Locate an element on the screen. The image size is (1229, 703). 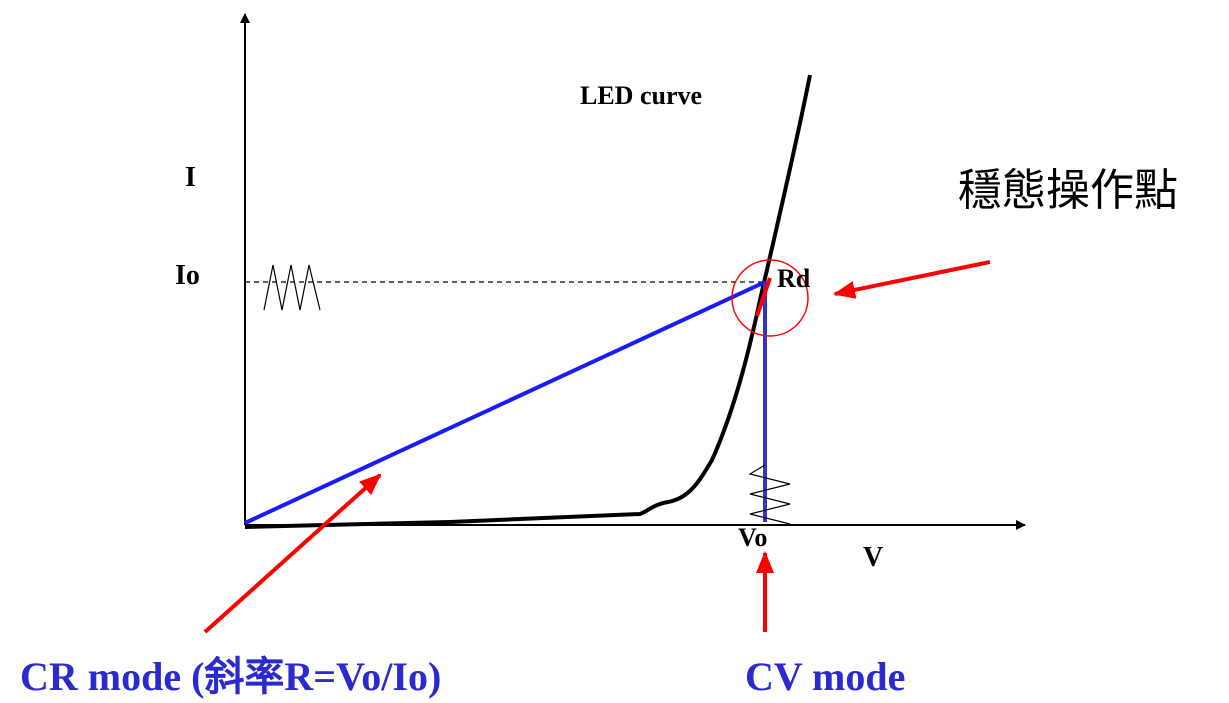
operating-circle is located at coordinates (770, 298).